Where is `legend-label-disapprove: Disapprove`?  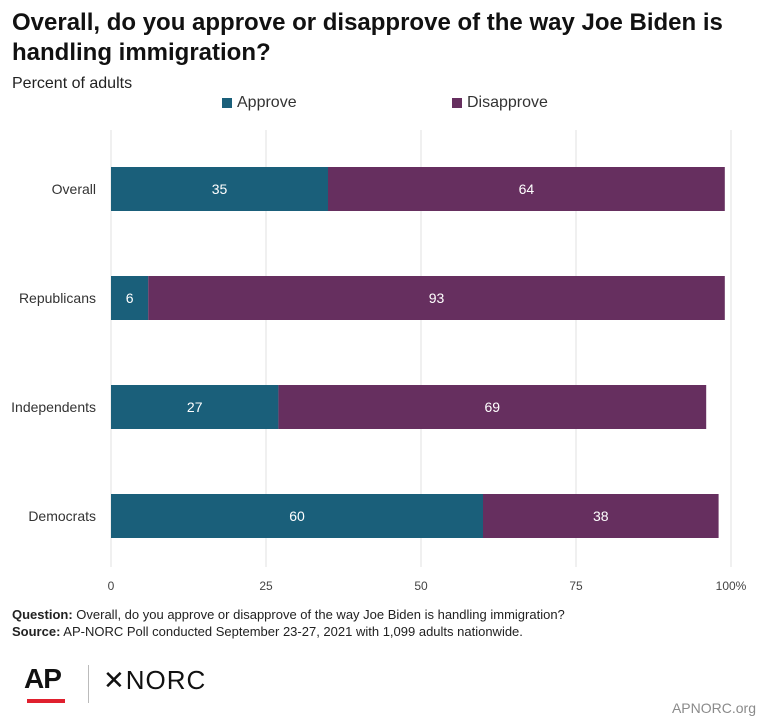
legend-label-disapprove: Disapprove is located at coordinates (507, 102).